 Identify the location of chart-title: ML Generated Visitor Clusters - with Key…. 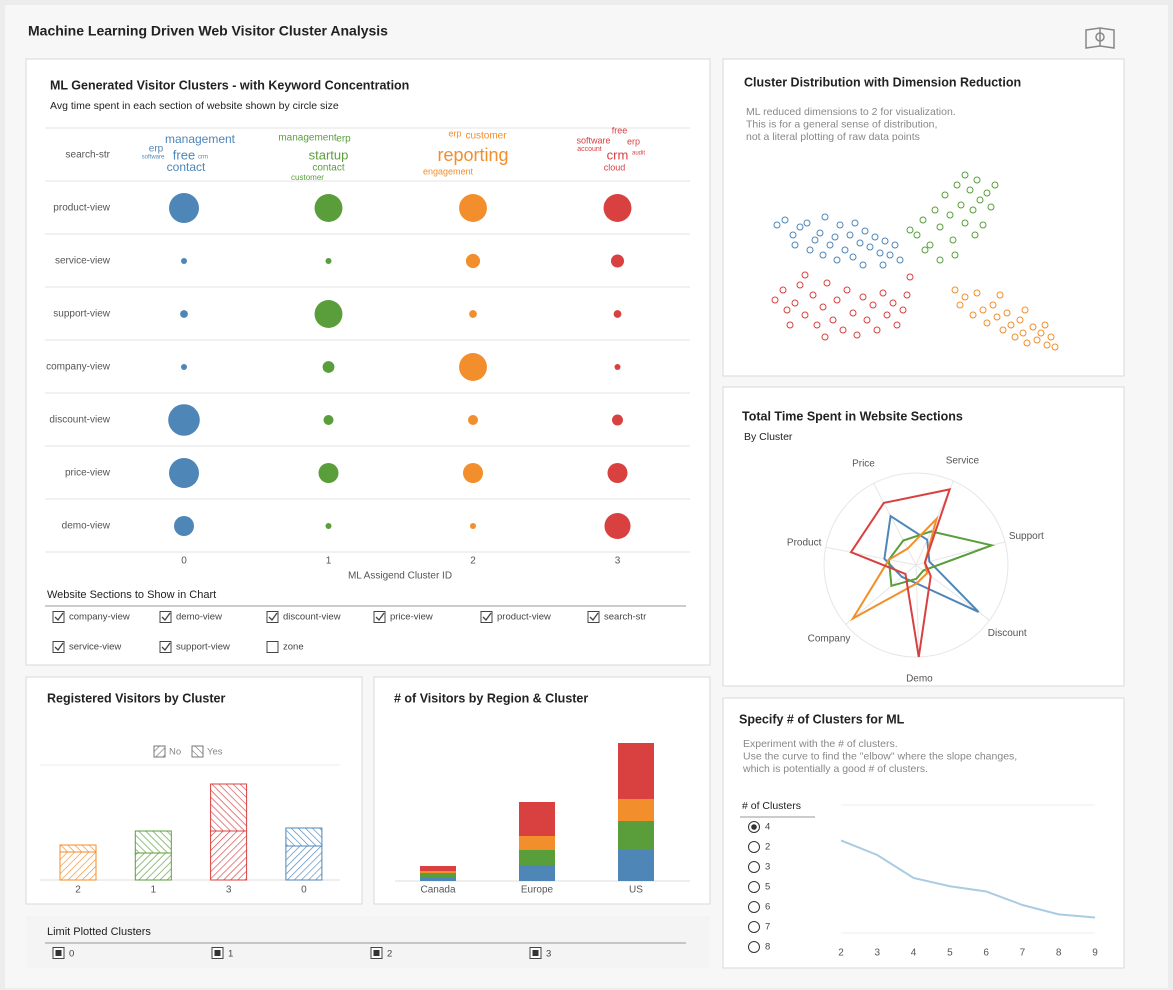
(229, 85).